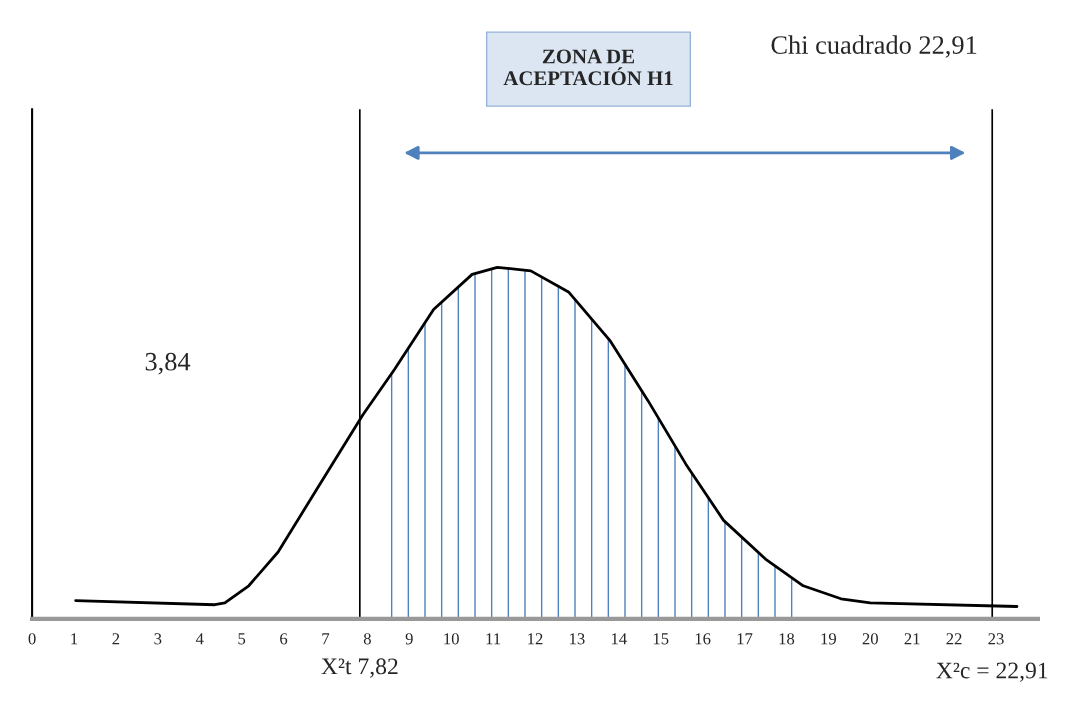 Image resolution: width=1070 pixels, height=728 pixels. What do you see at coordinates (493, 639) in the screenshot?
I see `x-tick-label: 11` at bounding box center [493, 639].